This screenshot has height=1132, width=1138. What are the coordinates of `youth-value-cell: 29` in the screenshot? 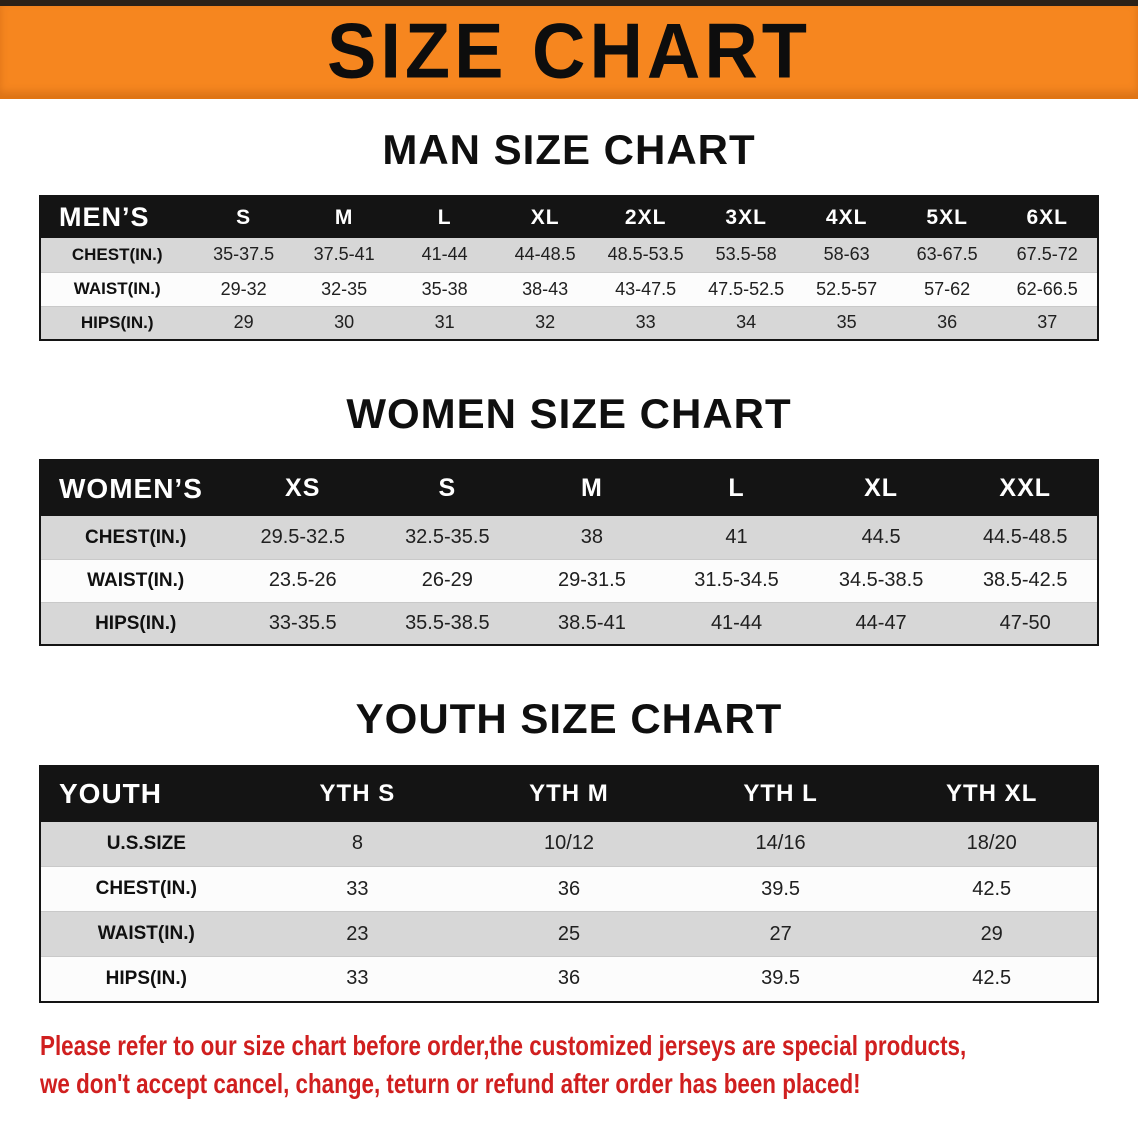 It's located at (992, 934).